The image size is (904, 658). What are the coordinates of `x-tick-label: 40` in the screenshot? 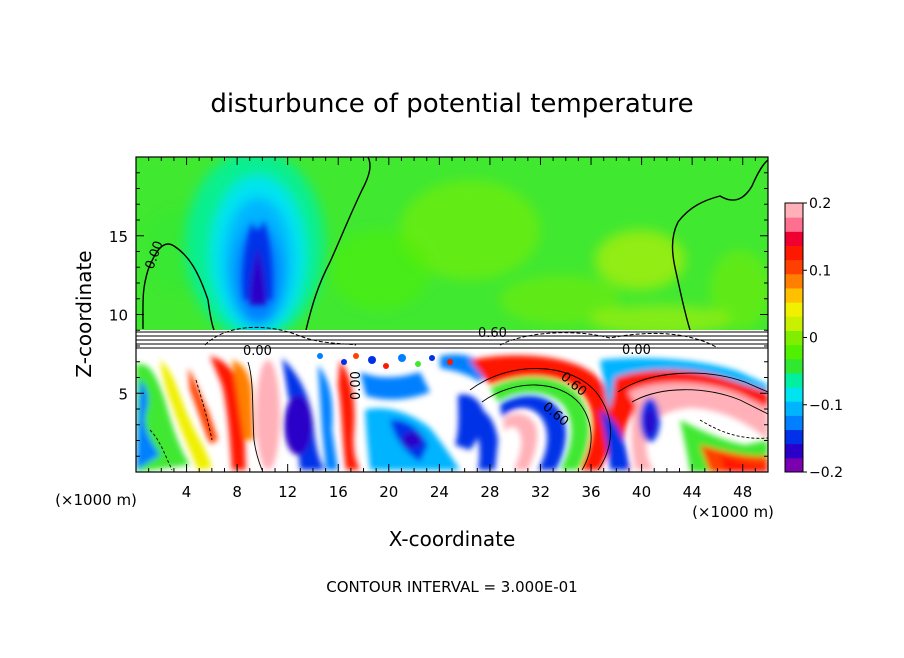 It's located at (641, 492).